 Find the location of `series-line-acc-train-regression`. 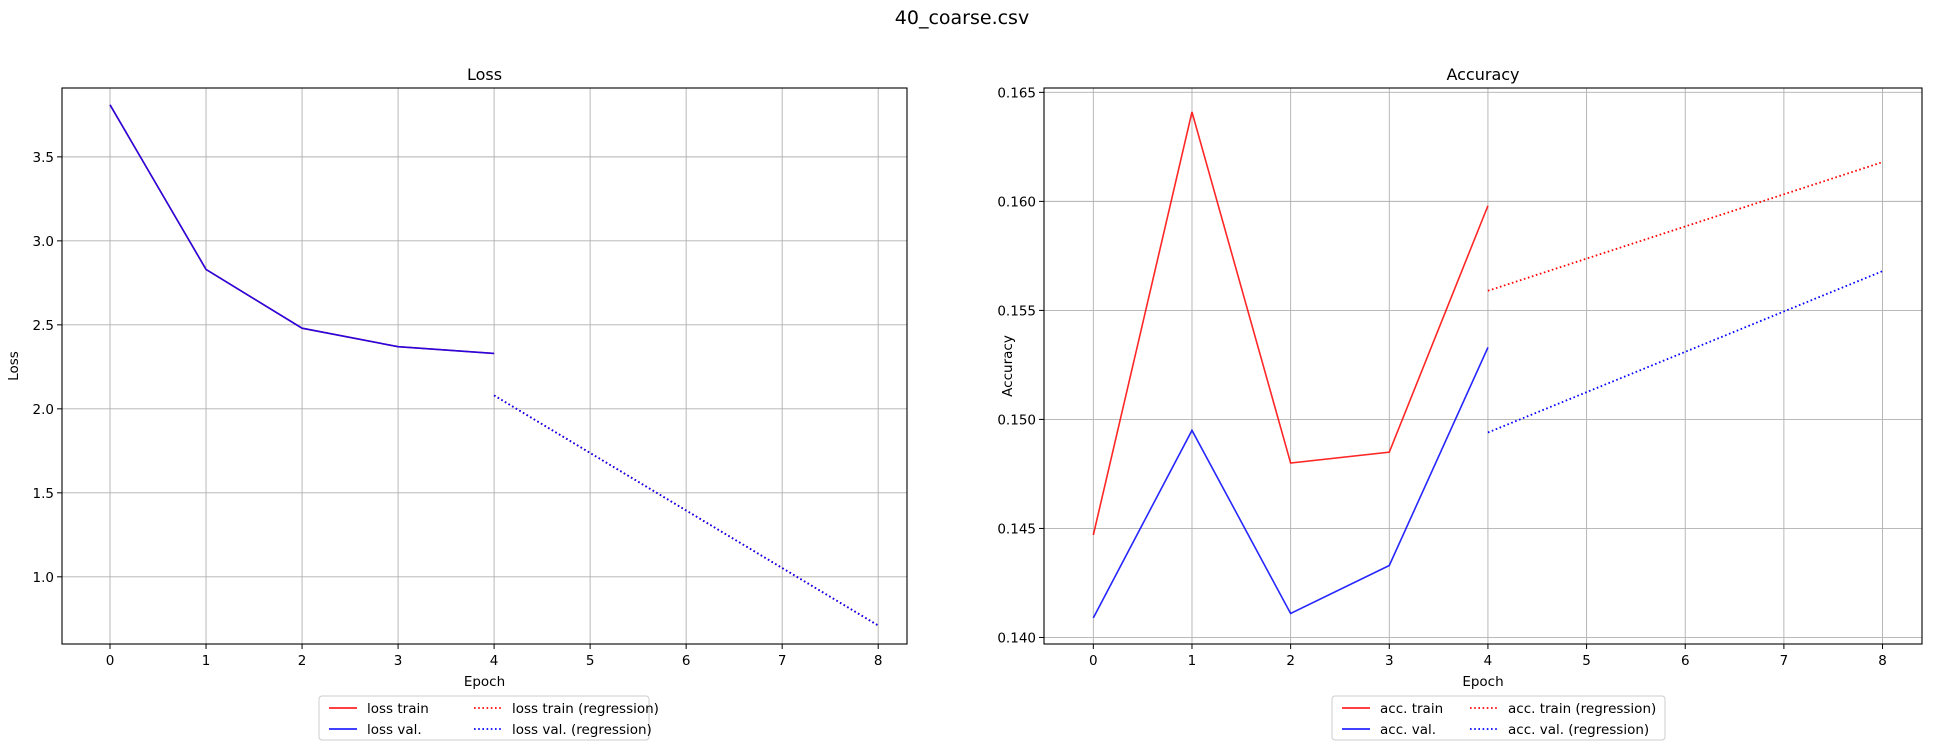

series-line-acc-train-regression is located at coordinates (1685, 226).